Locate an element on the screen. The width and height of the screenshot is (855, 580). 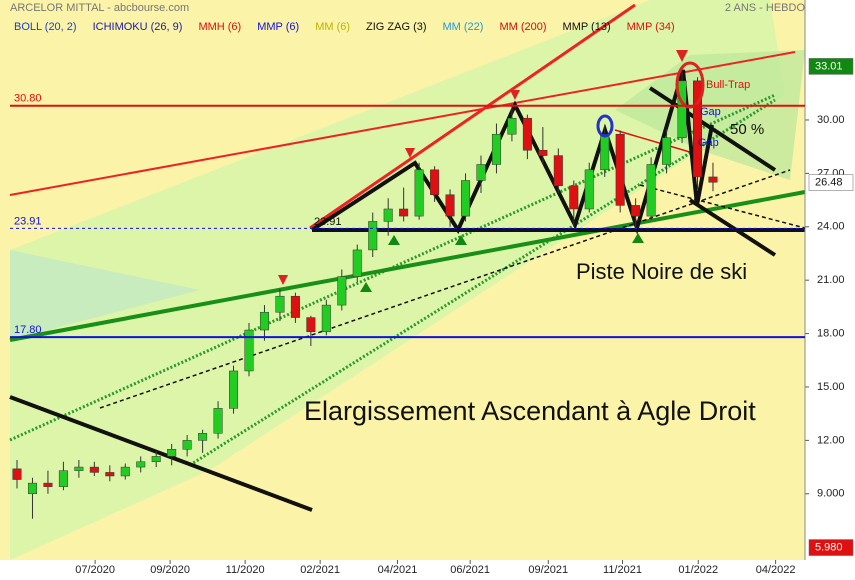
y-tick-label: 12.00 is located at coordinates (831, 440).